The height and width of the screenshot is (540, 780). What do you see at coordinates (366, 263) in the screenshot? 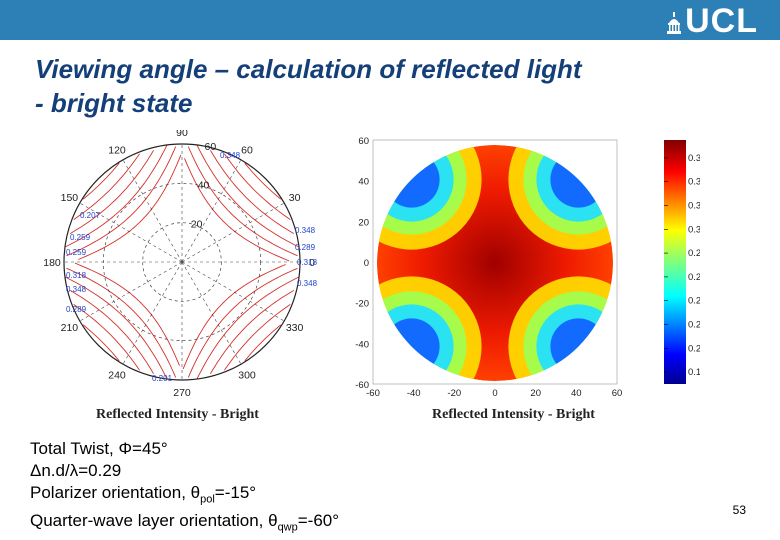
I see `y-tick-label: 0` at bounding box center [366, 263].